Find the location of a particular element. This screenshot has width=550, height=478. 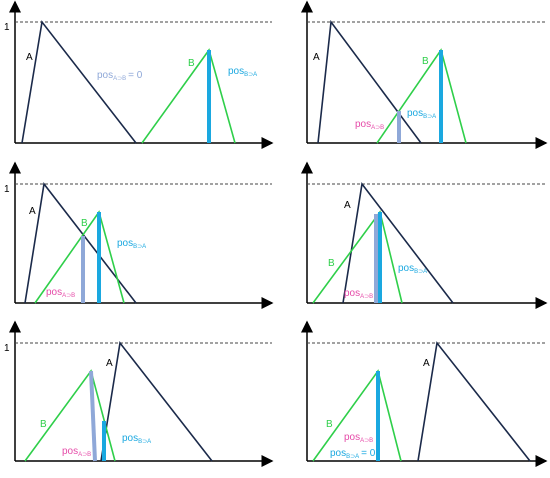

pos-a-in-b-bar is located at coordinates (93, 416).